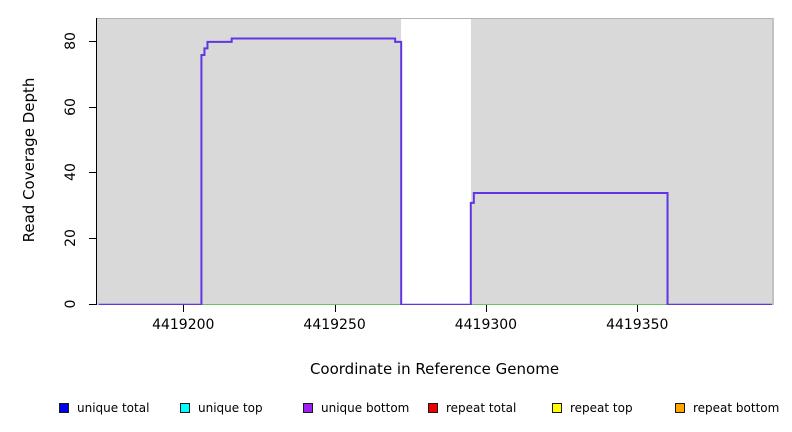  I want to click on legend-label: unique total, so click(113, 408).